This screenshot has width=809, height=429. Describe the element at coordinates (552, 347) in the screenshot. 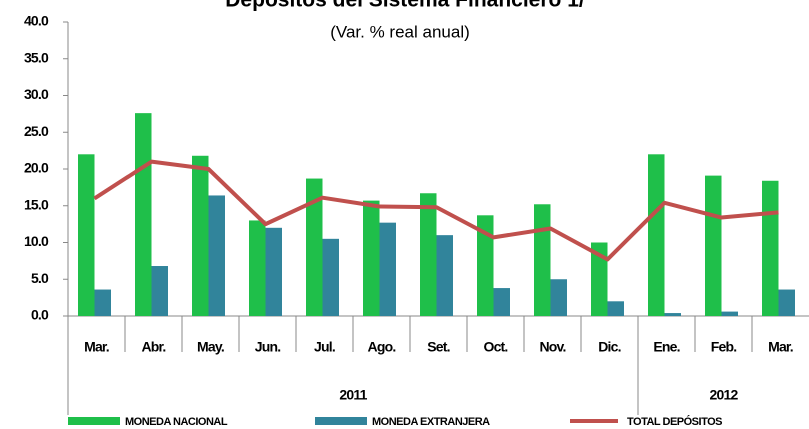

I see `x-tick-label: Nov.` at that location.